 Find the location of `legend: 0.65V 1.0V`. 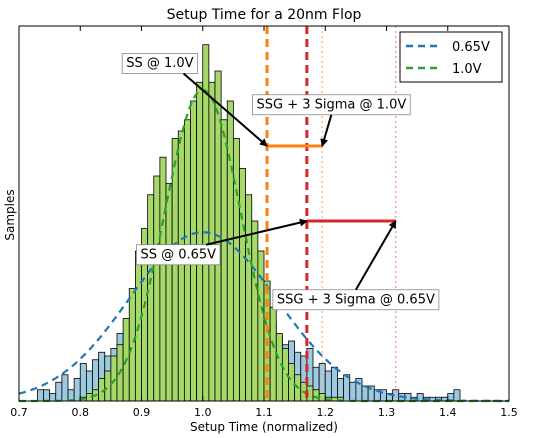

legend: 0.65V 1.0V is located at coordinates (451, 57).